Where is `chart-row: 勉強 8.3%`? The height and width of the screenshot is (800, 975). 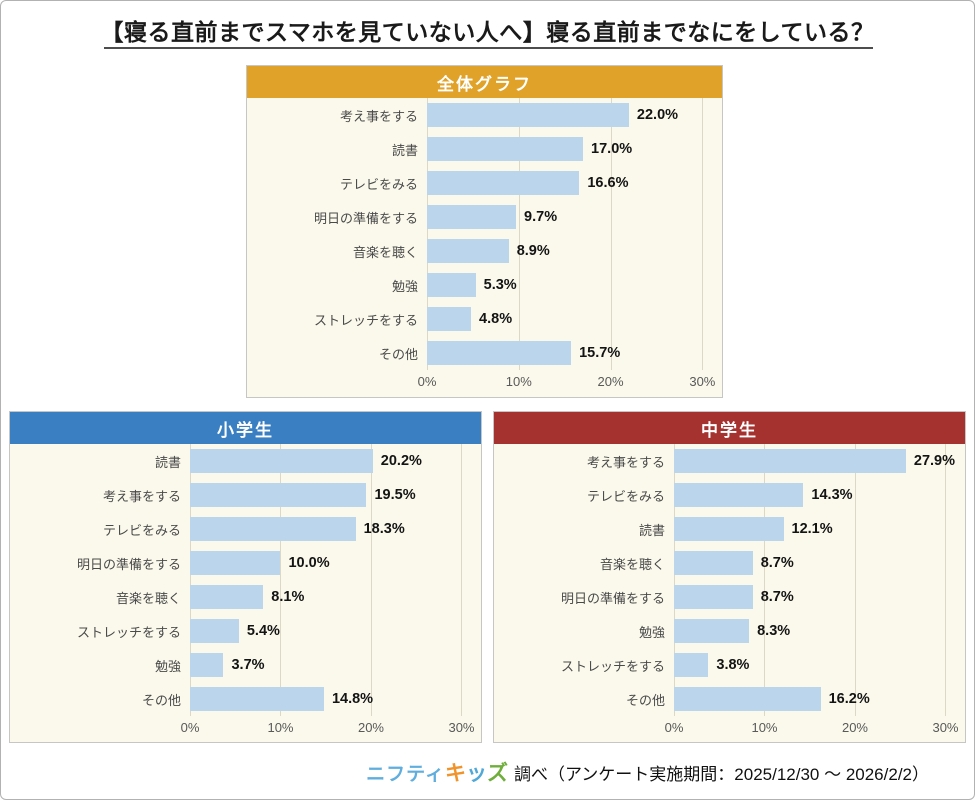
chart-row: 勉強 8.3% is located at coordinates (729, 631).